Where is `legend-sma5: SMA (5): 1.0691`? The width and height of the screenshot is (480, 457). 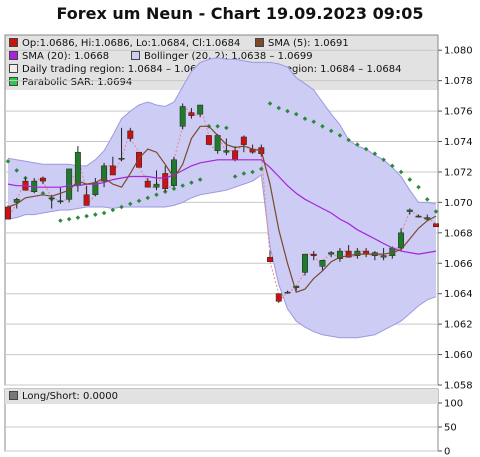 legend-sma5: SMA (5): 1.0691 is located at coordinates (302, 44).